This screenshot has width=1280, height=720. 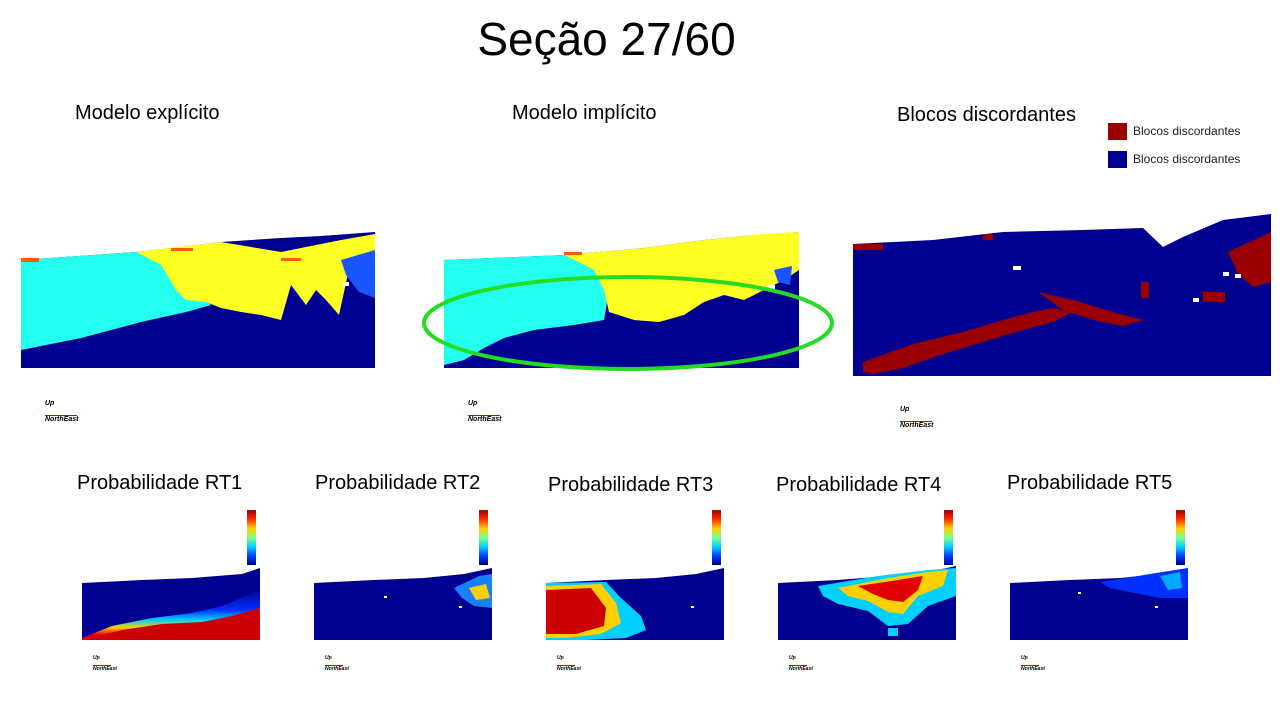 What do you see at coordinates (948, 537) in the screenshot?
I see `colorbar-rt4` at bounding box center [948, 537].